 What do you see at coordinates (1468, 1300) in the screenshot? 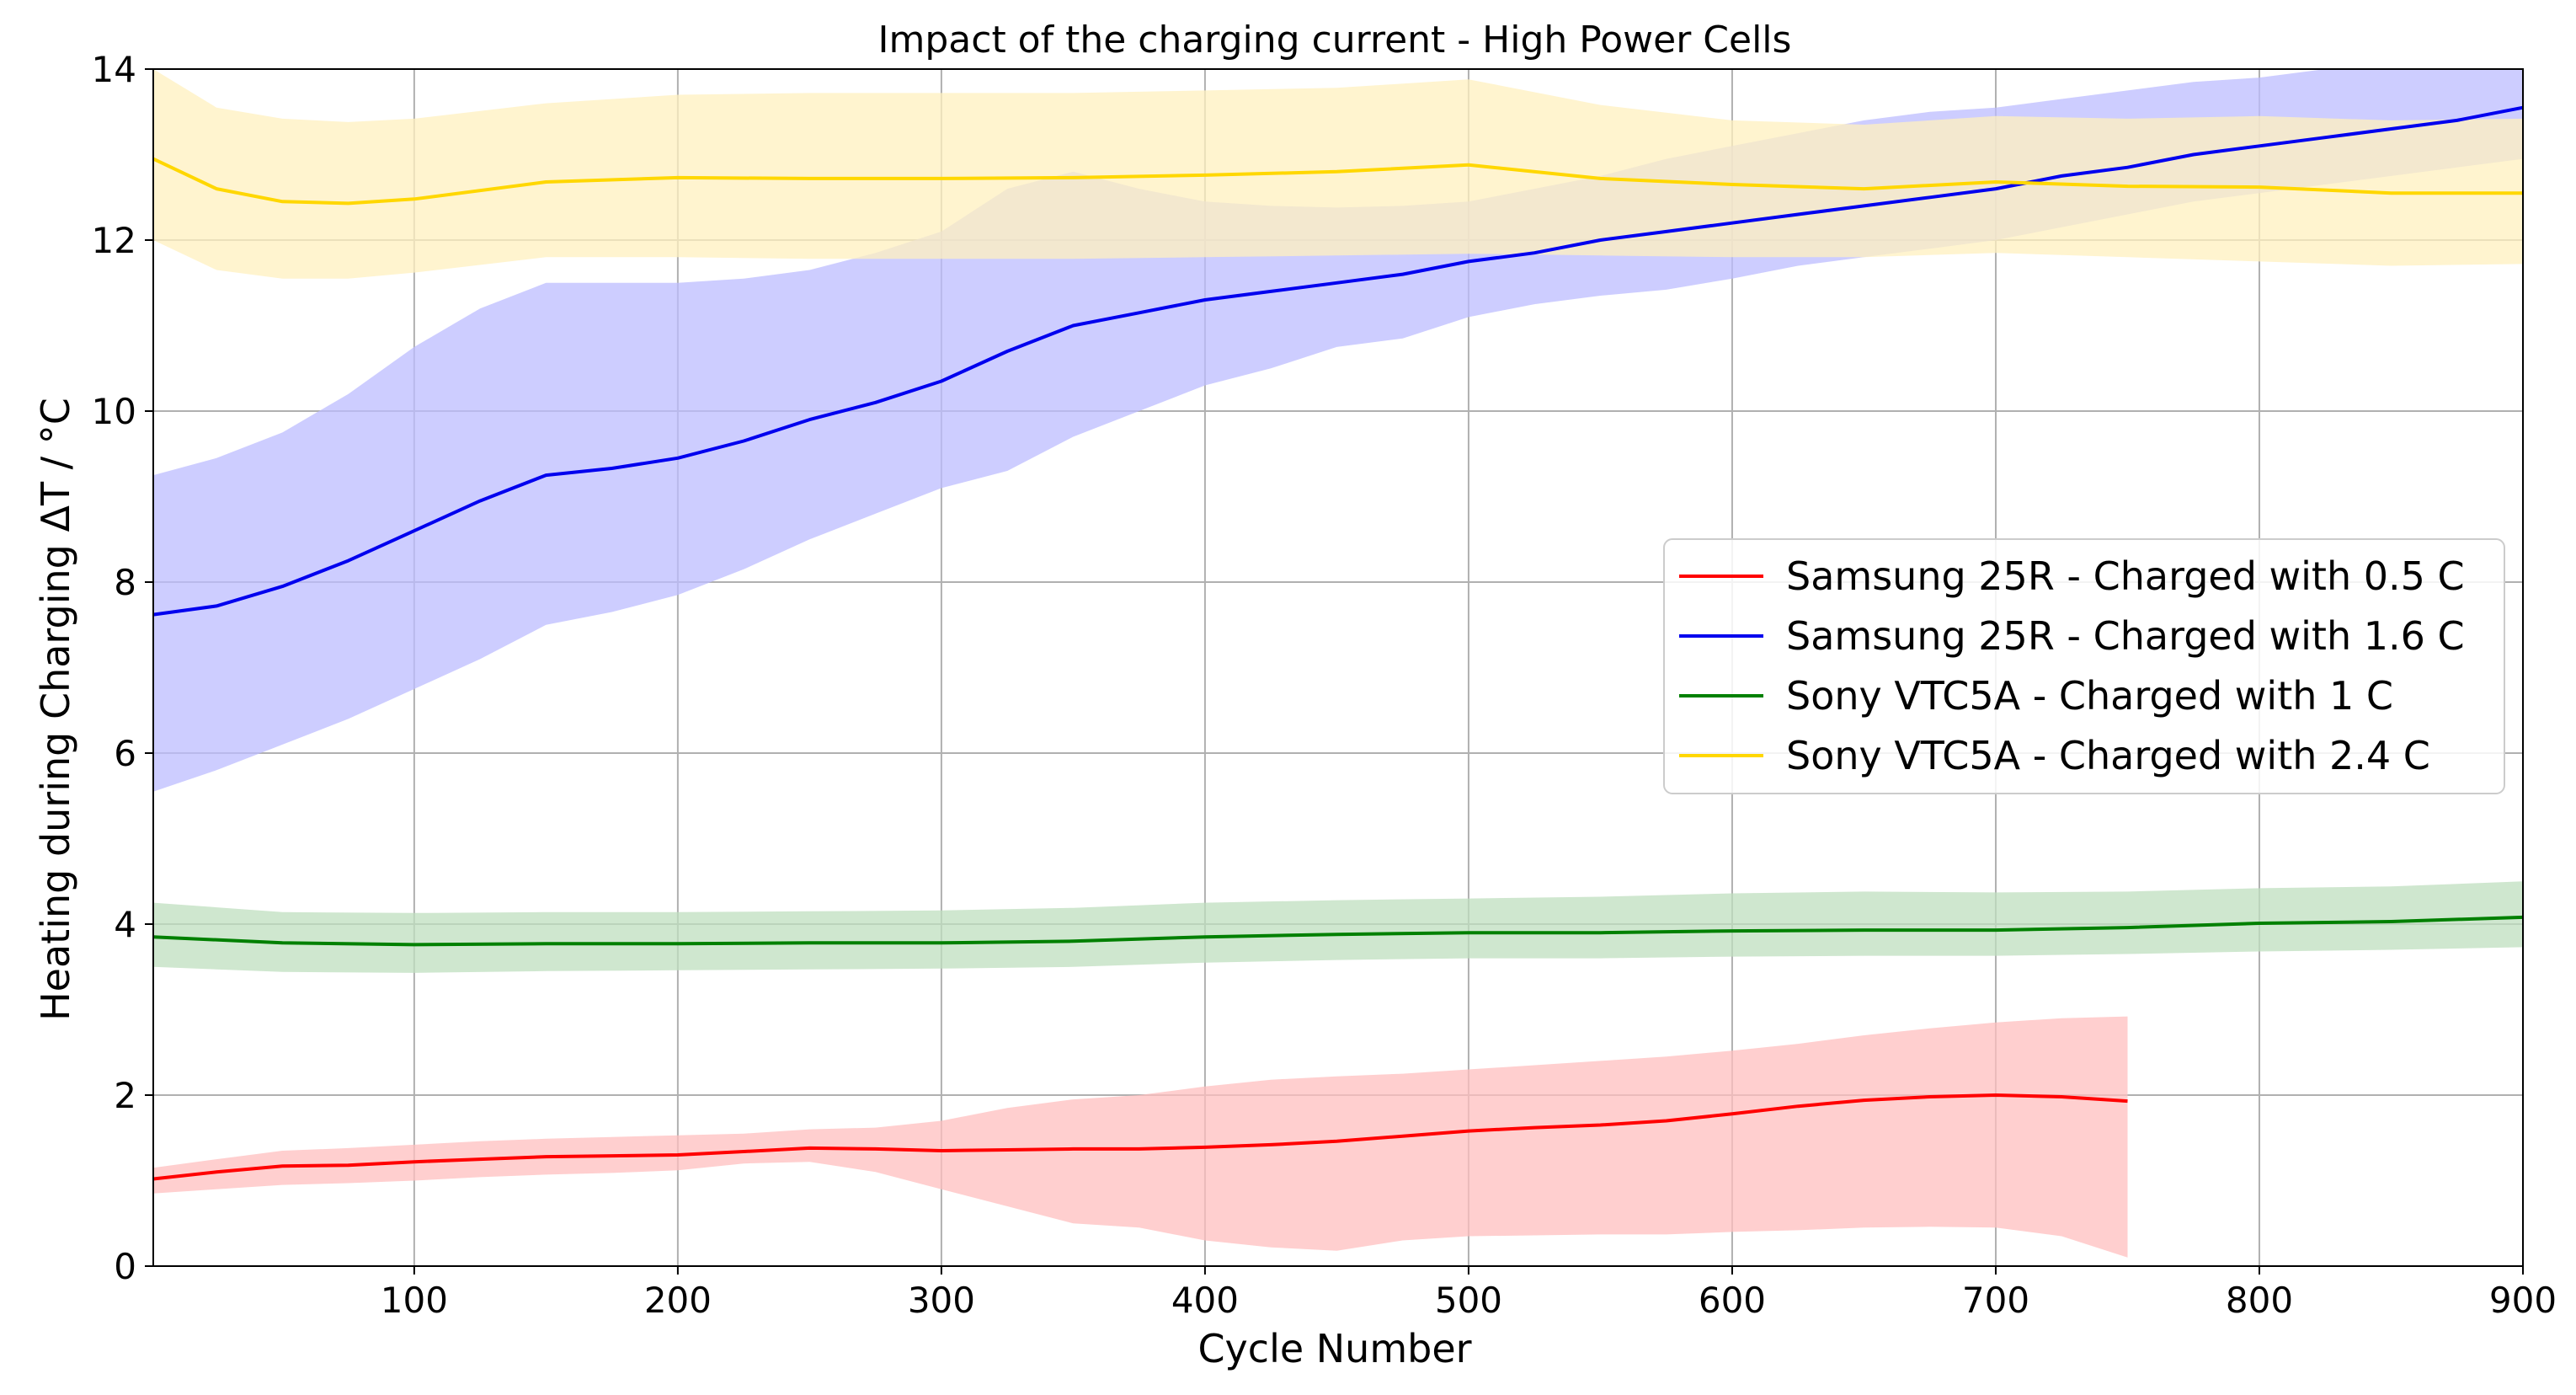
I see `x-tick-label: 500` at bounding box center [1468, 1300].